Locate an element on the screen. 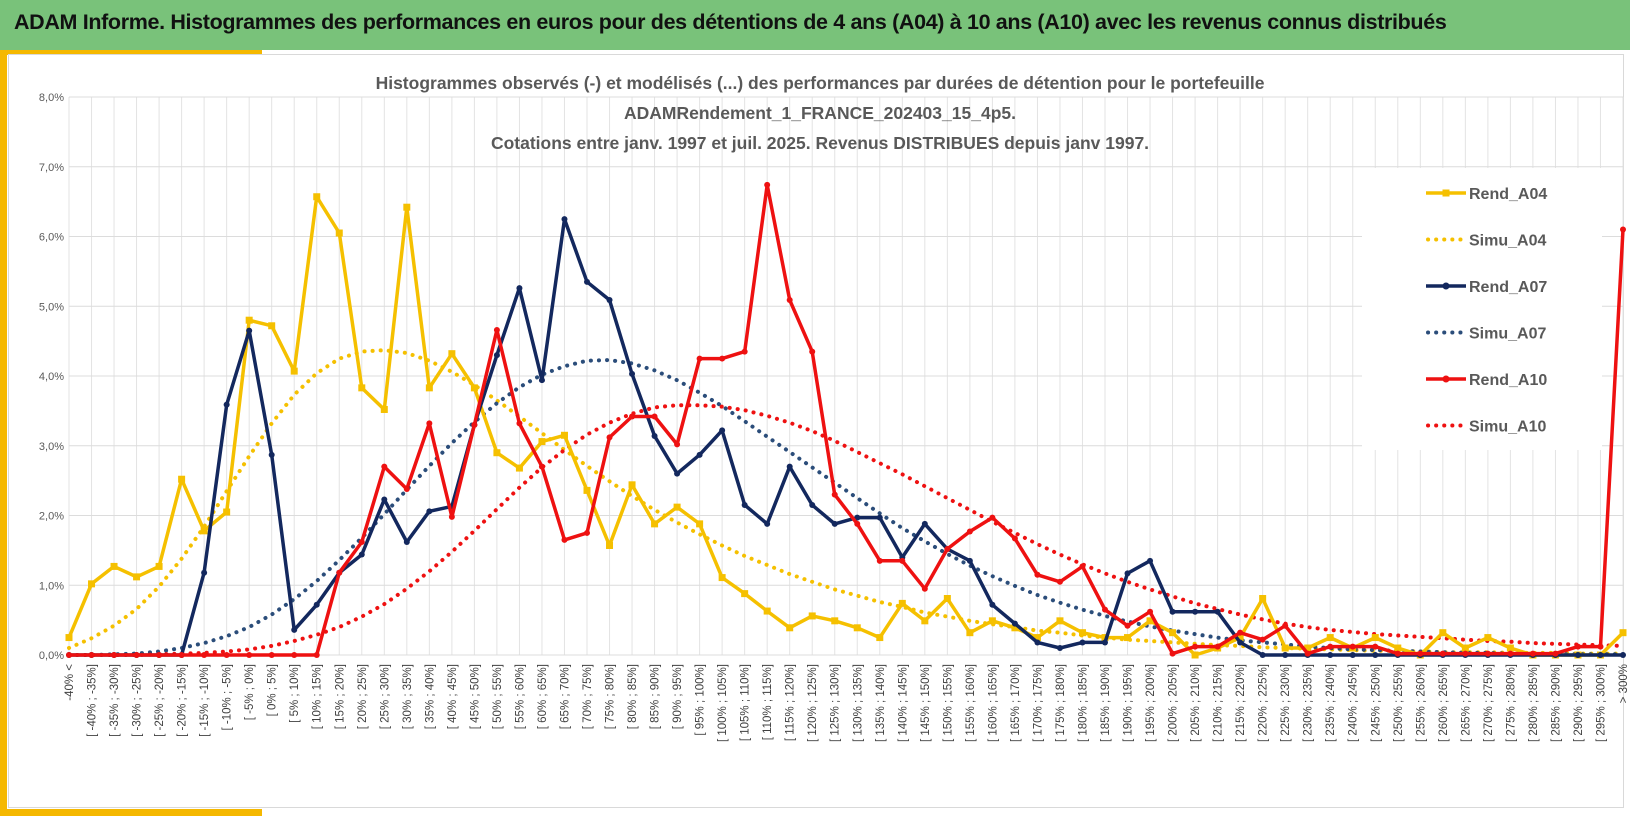  x-tick-label: [ 65% ; 70%] is located at coordinates (565, 696).